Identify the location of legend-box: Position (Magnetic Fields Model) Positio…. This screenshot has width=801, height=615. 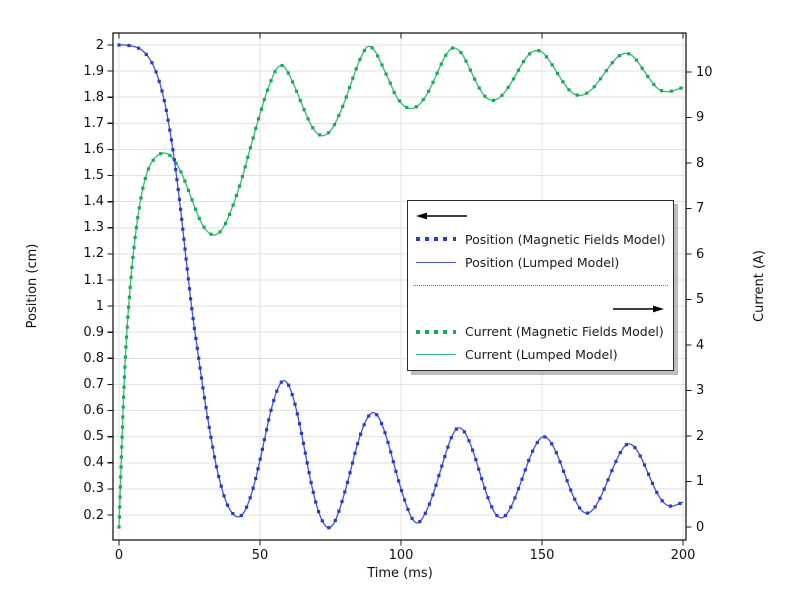
(540, 285).